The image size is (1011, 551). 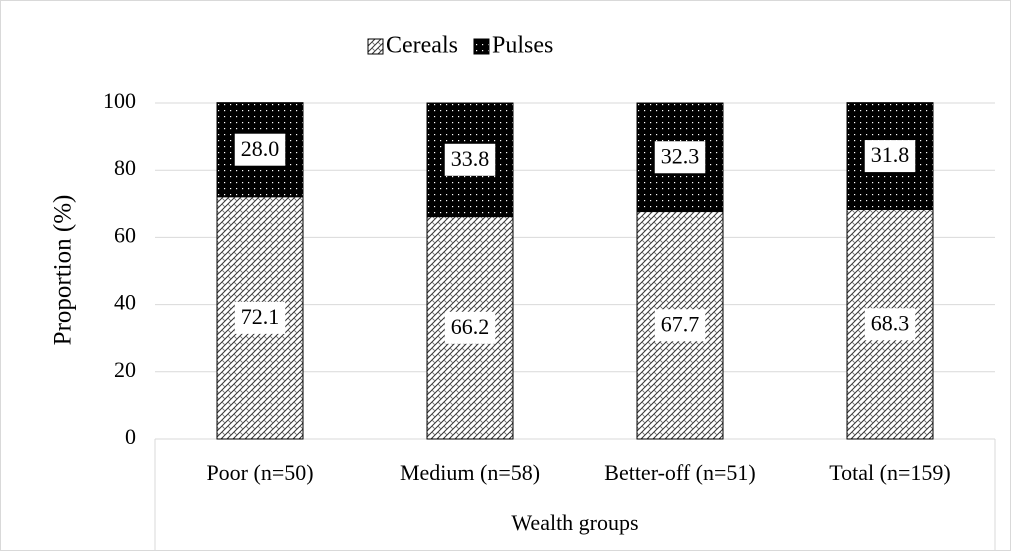 I want to click on y-tick-label: 60, so click(x=125, y=234).